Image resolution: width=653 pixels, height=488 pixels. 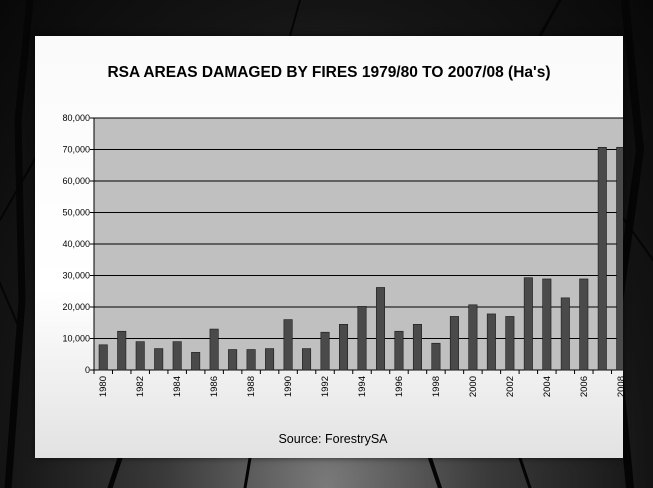 I want to click on bar-1983, so click(x=159, y=359).